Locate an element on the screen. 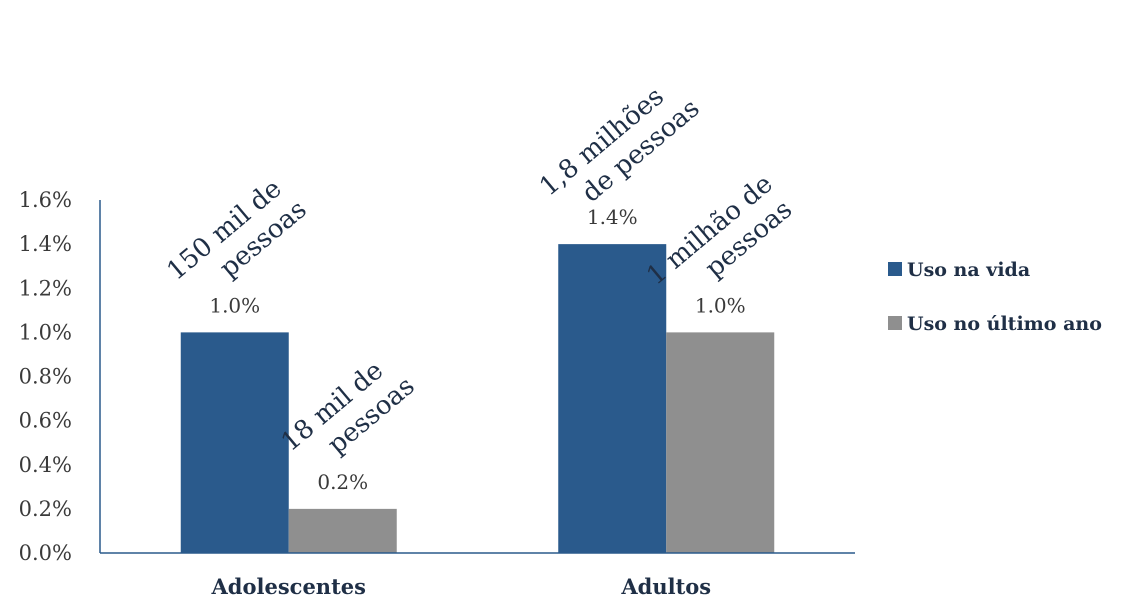  category-label: Adultos is located at coordinates (665, 586).